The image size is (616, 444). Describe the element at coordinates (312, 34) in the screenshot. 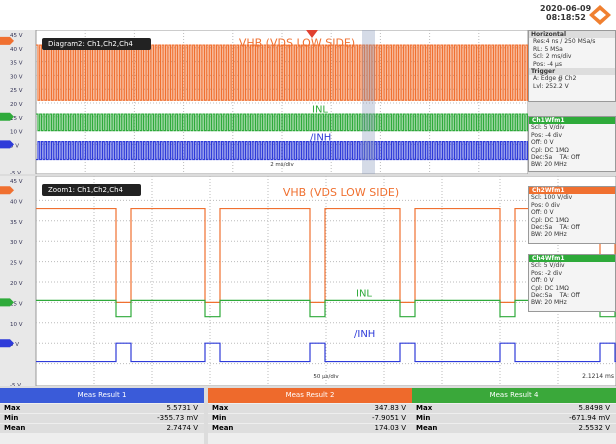

I see `trigger-marker` at that location.